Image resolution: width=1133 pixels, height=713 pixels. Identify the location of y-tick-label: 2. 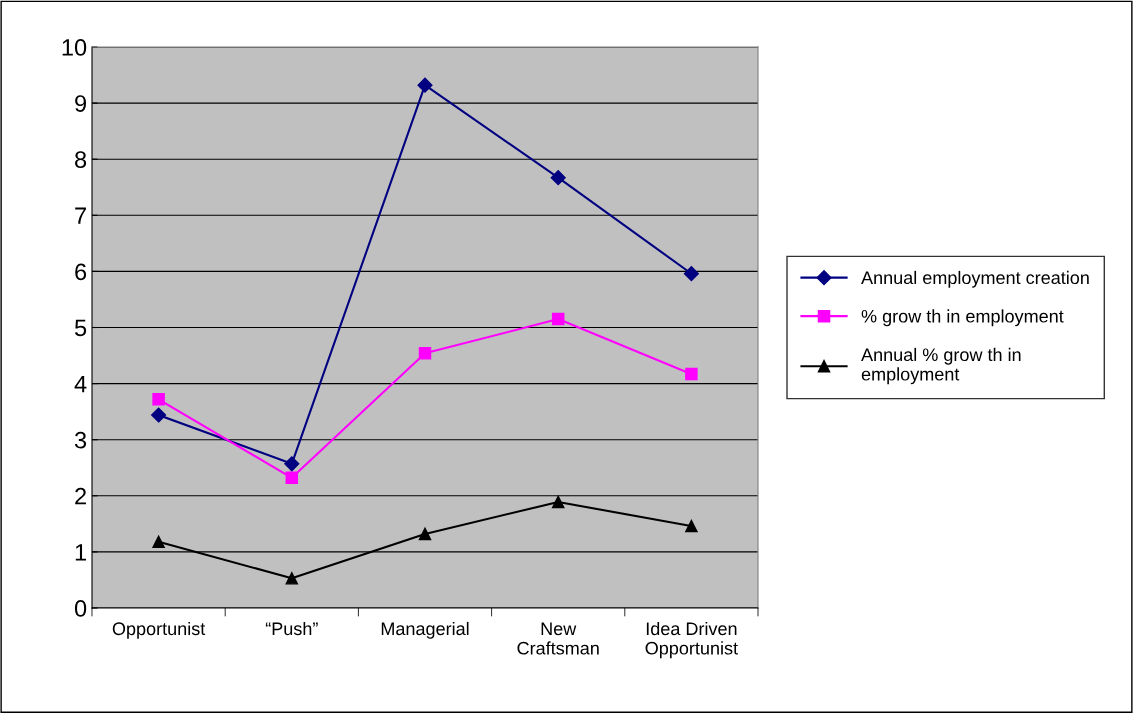
(80, 496).